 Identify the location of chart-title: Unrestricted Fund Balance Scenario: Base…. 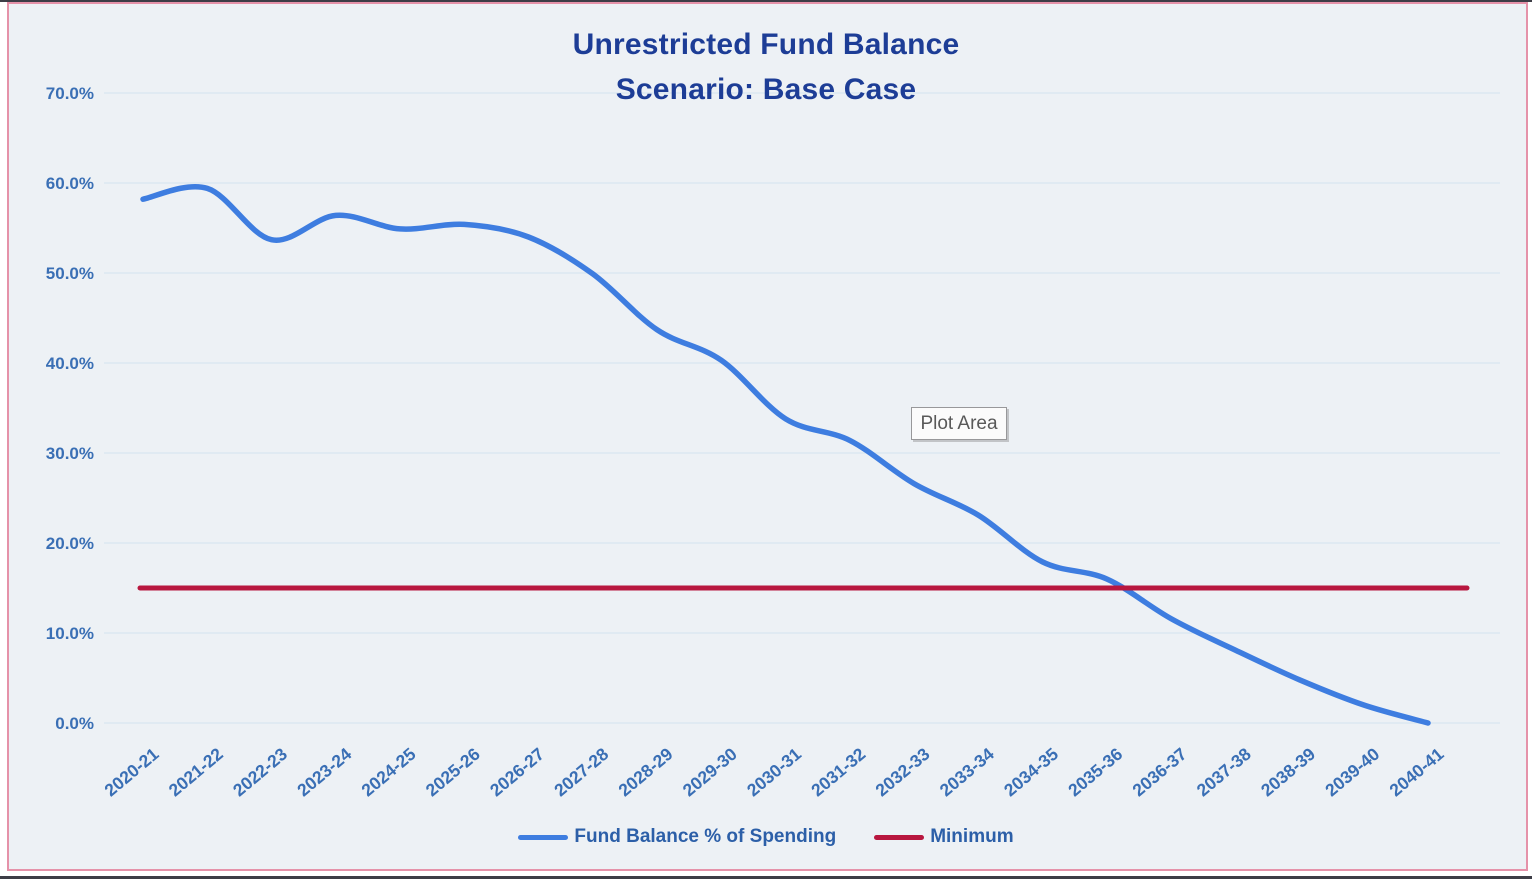
(766, 67).